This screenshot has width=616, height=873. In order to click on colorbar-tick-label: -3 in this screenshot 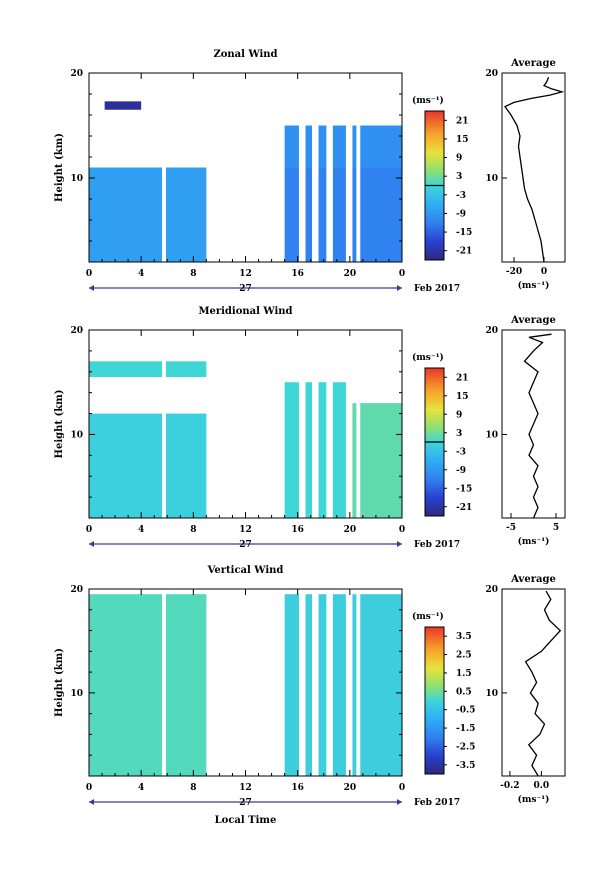, I will do `click(461, 452)`.